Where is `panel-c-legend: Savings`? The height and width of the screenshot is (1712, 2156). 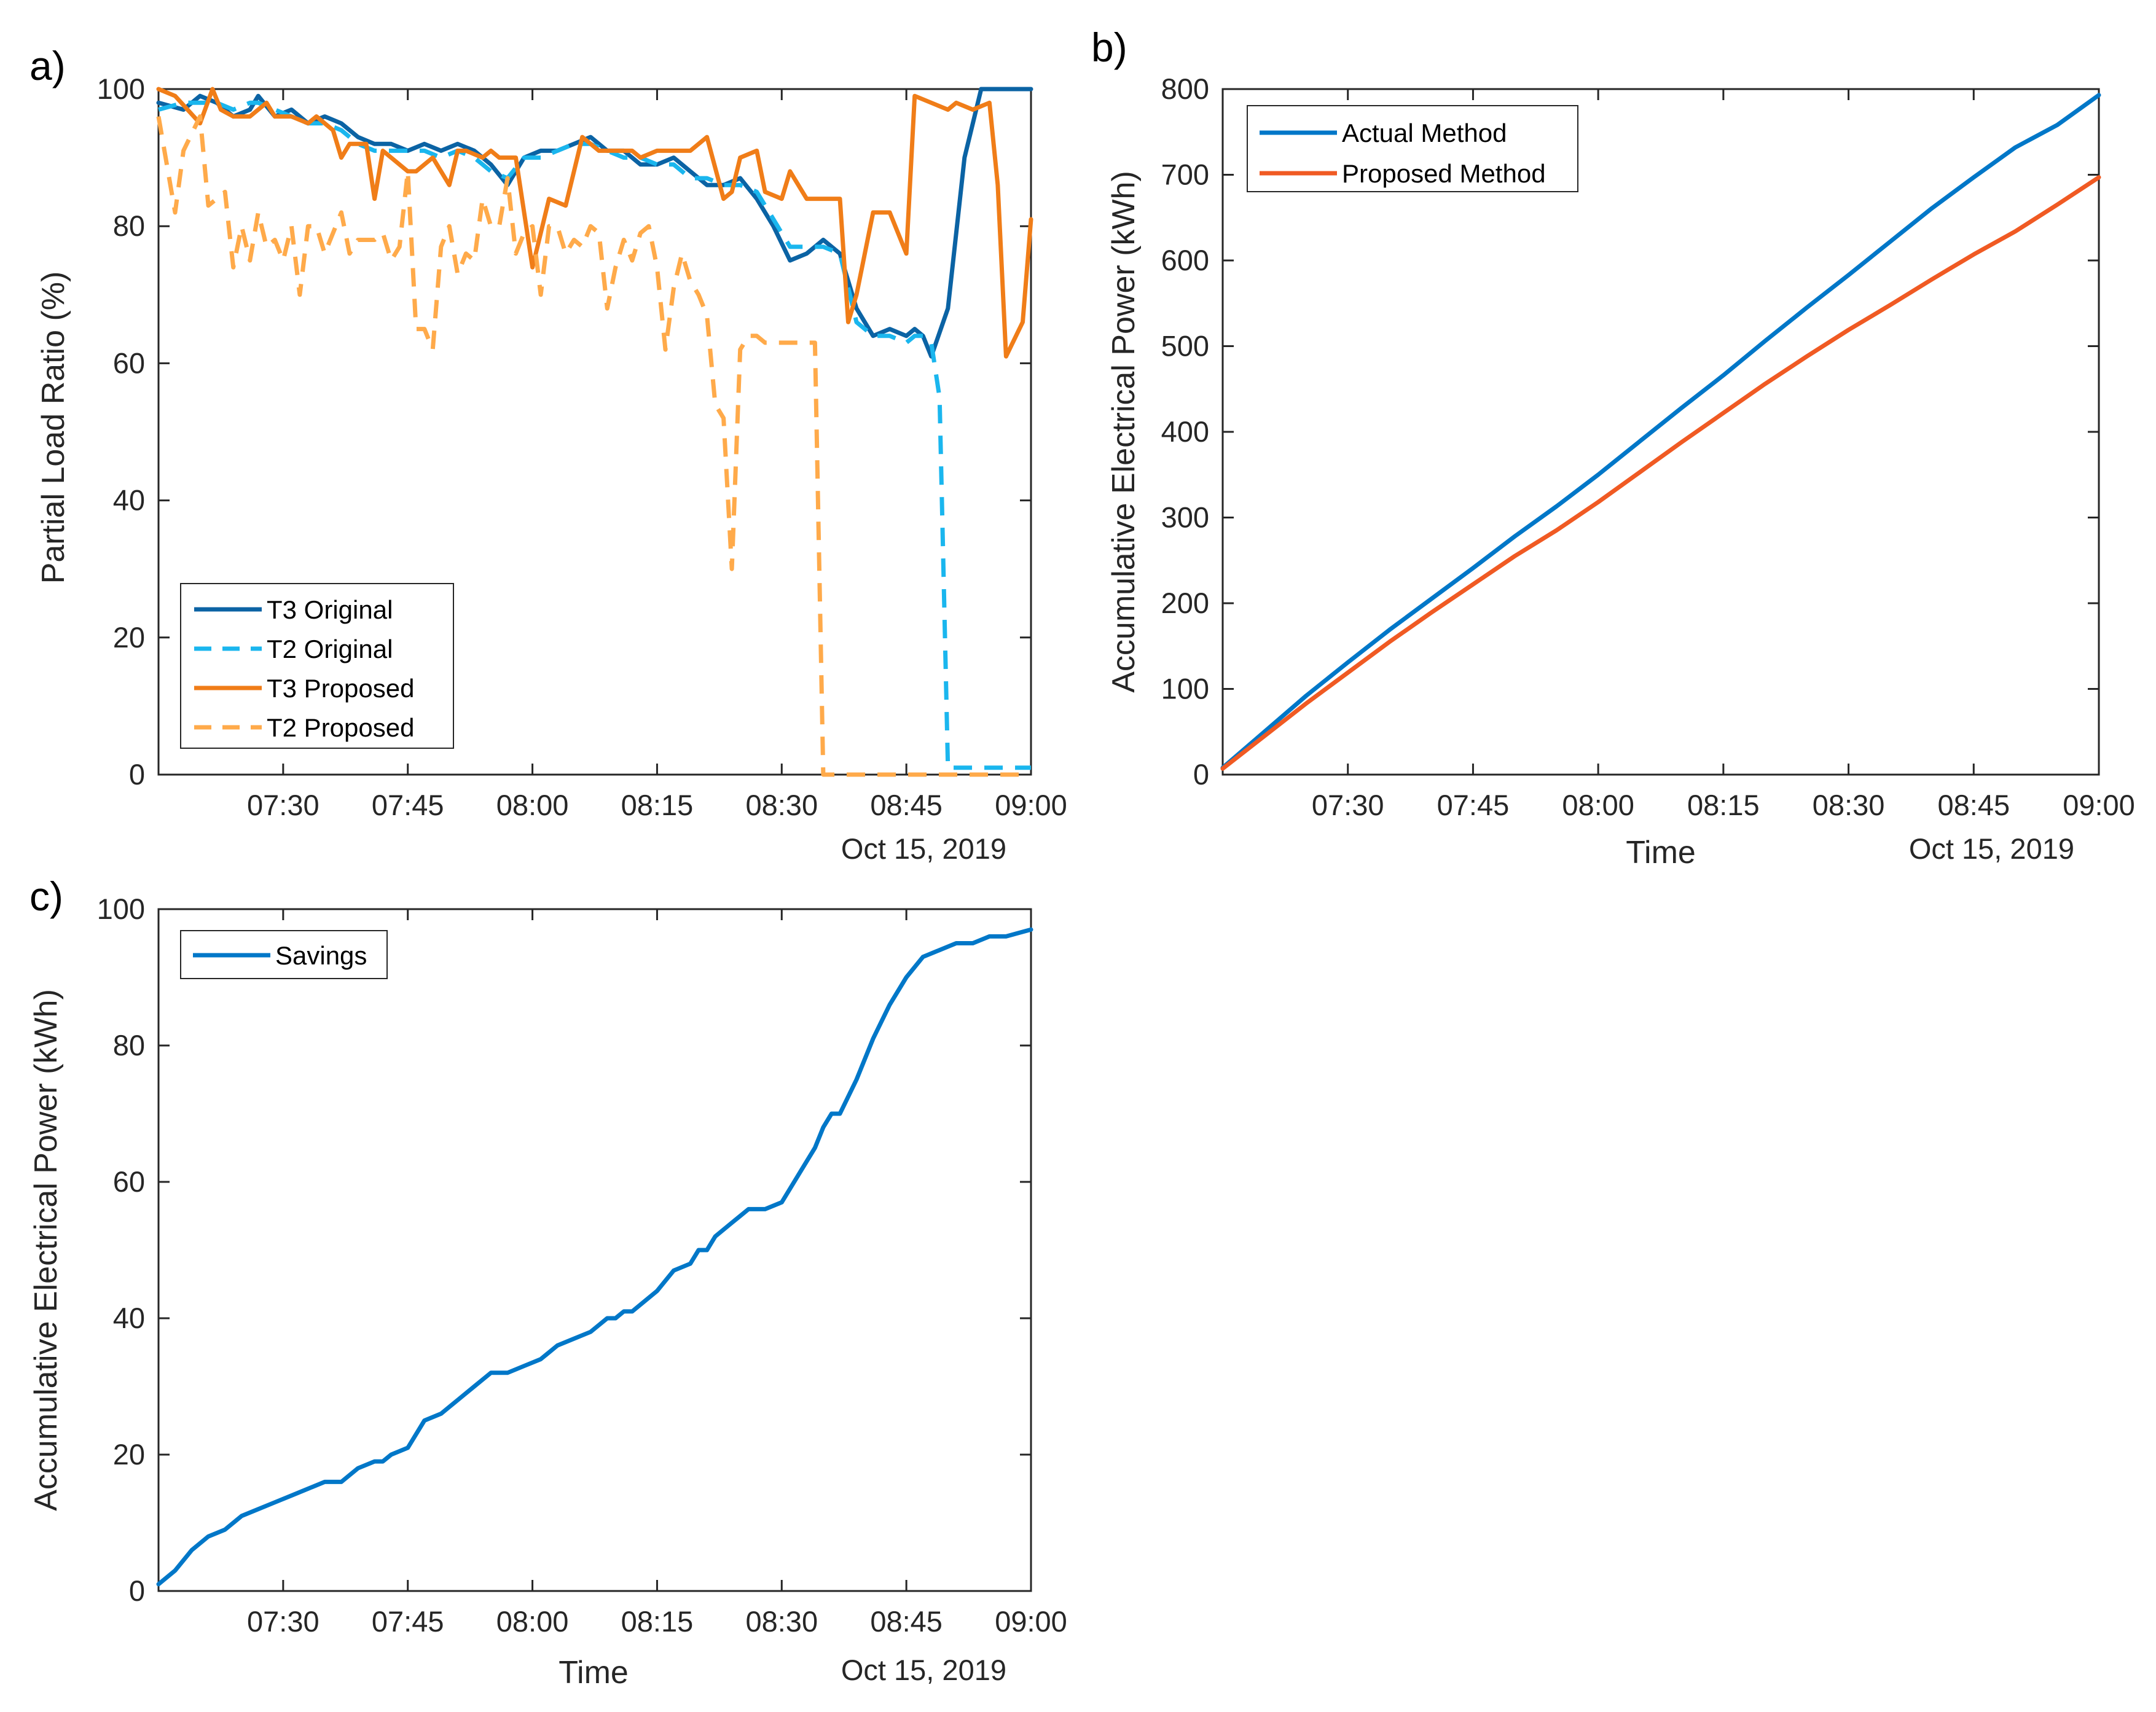
panel-c-legend: Savings is located at coordinates (284, 954).